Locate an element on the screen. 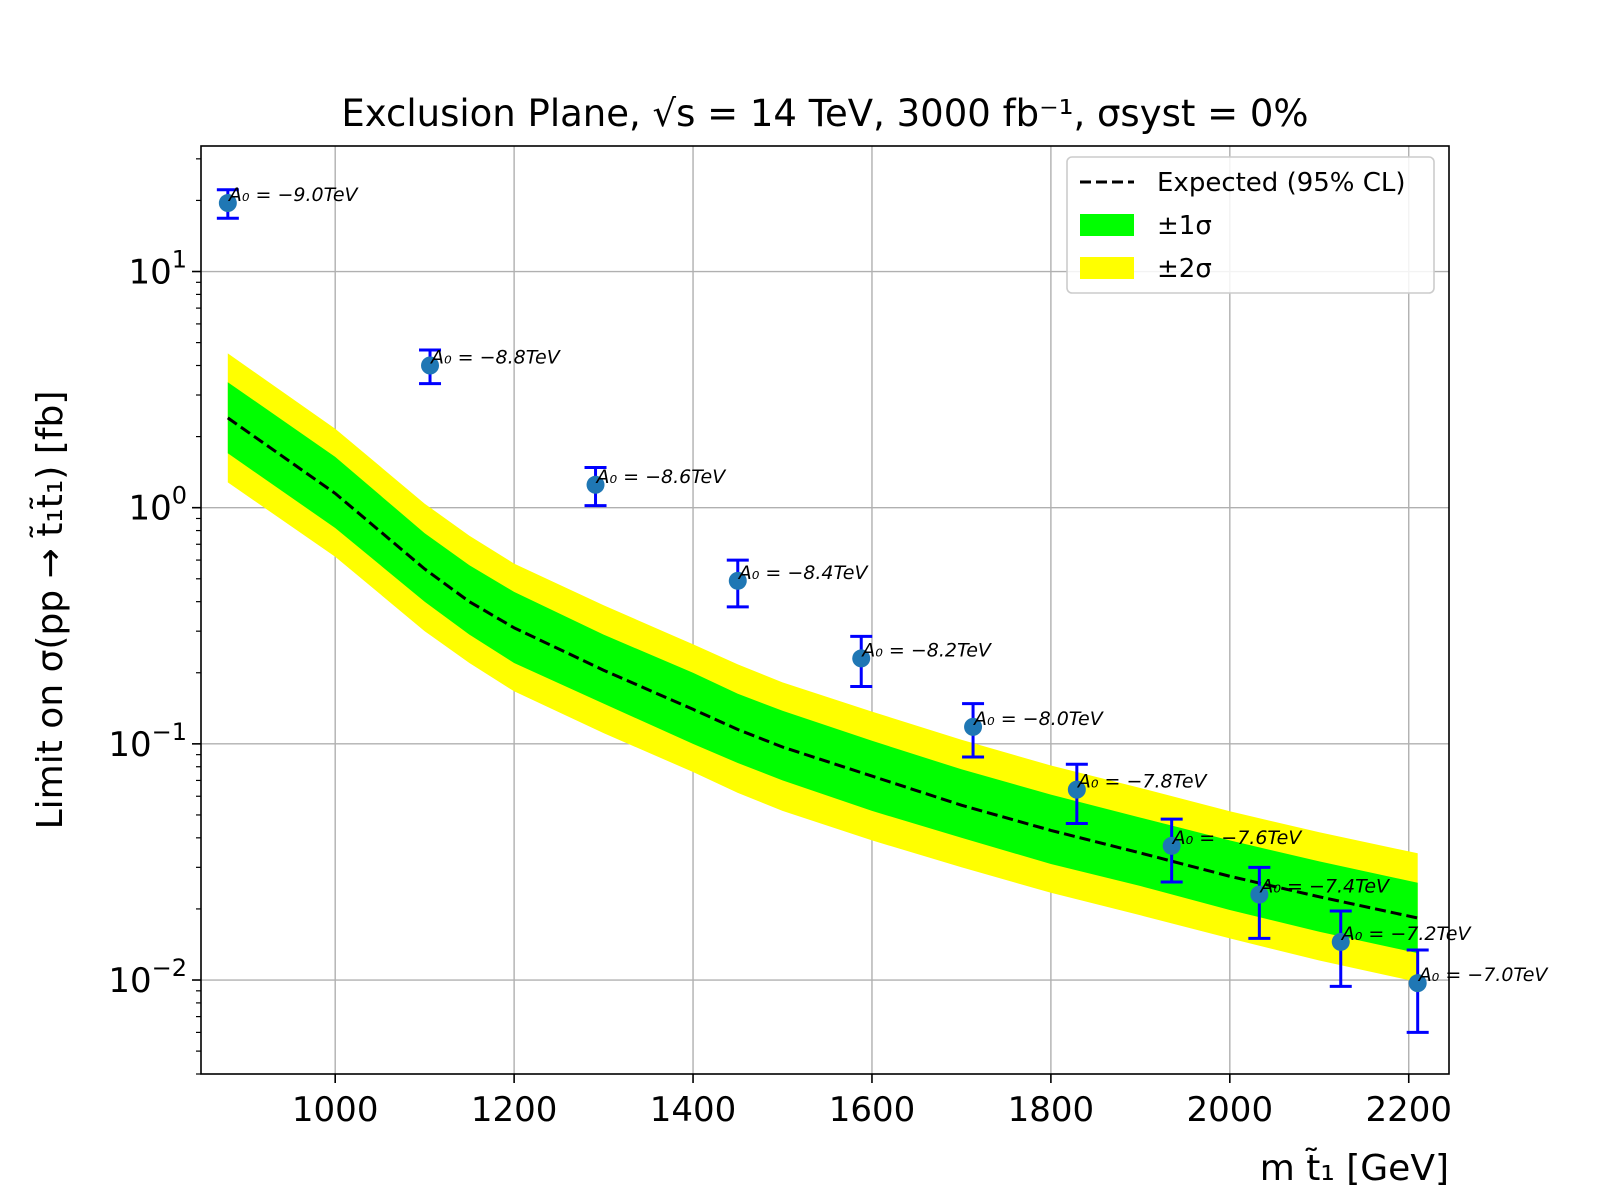 The height and width of the screenshot is (1200, 1600). x-tick-label: 1800 is located at coordinates (1051, 1110).